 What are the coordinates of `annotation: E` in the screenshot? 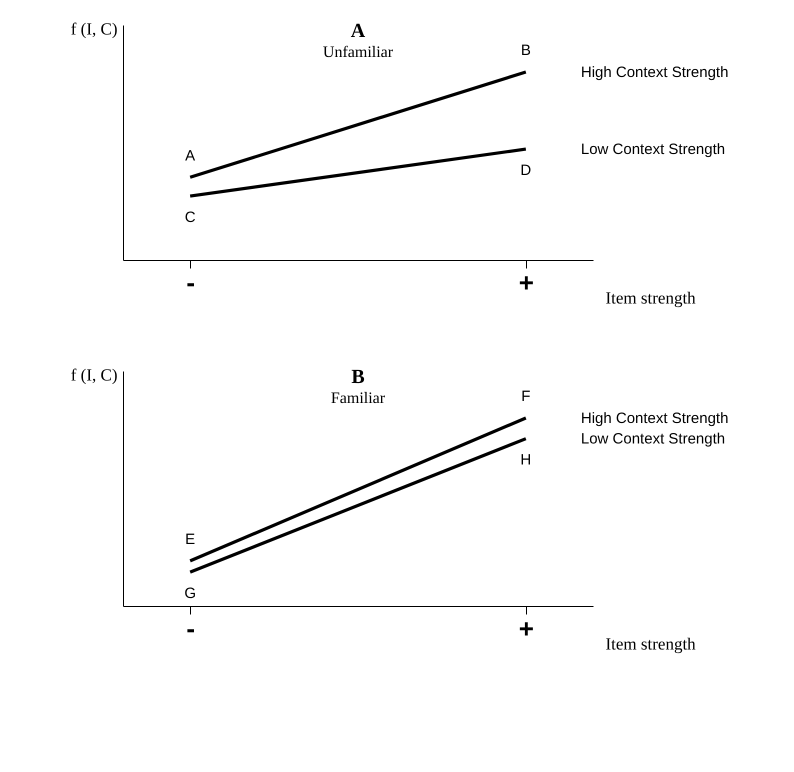 It's located at (190, 539).